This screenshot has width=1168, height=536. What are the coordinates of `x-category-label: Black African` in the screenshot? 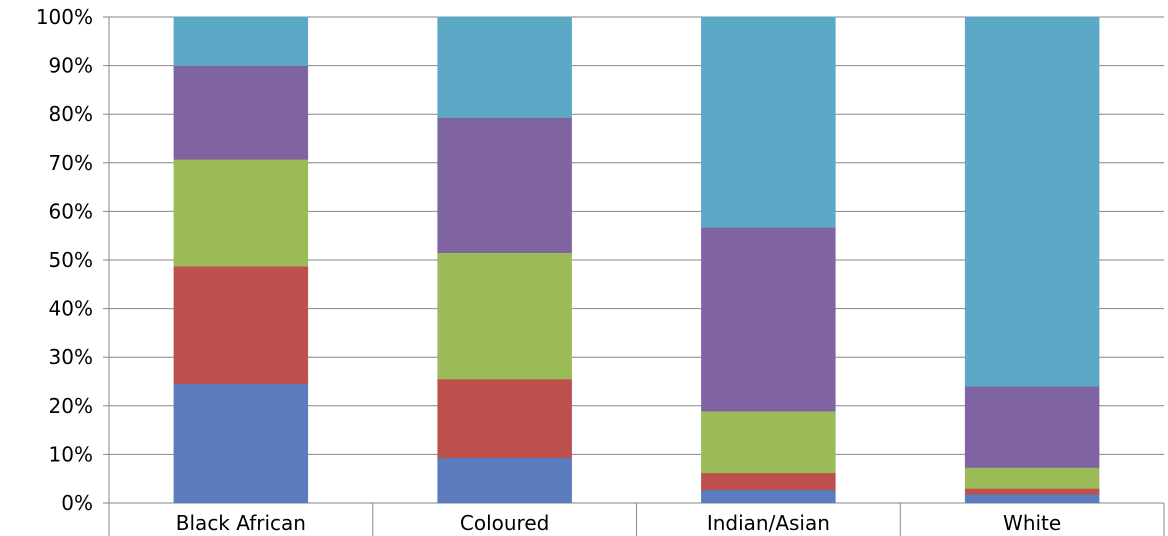 It's located at (241, 523).